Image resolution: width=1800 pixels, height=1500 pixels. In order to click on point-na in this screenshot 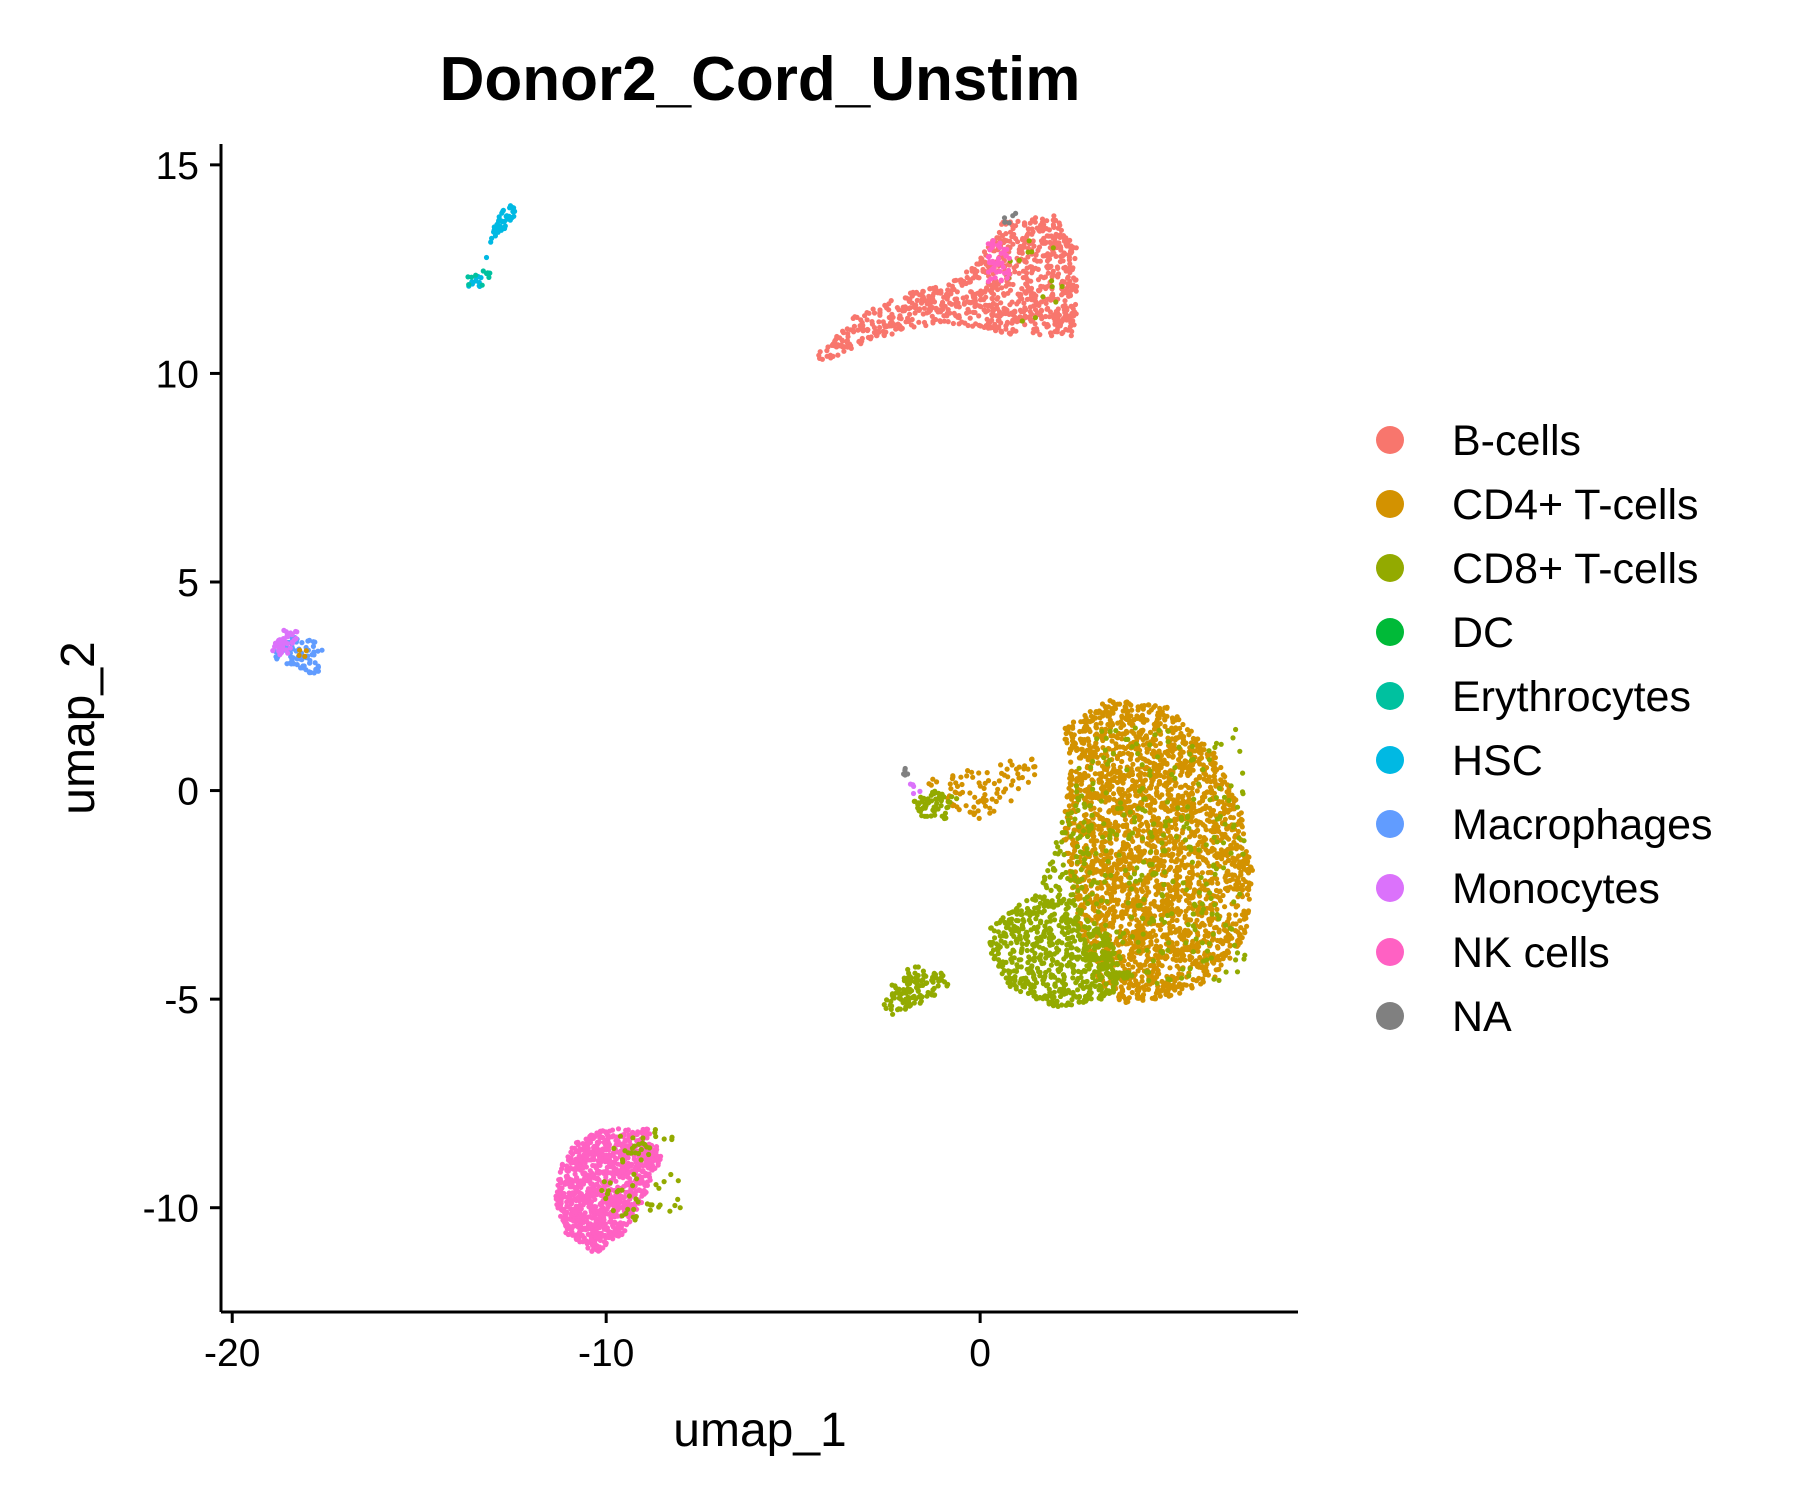, I will do `click(1004, 218)`.